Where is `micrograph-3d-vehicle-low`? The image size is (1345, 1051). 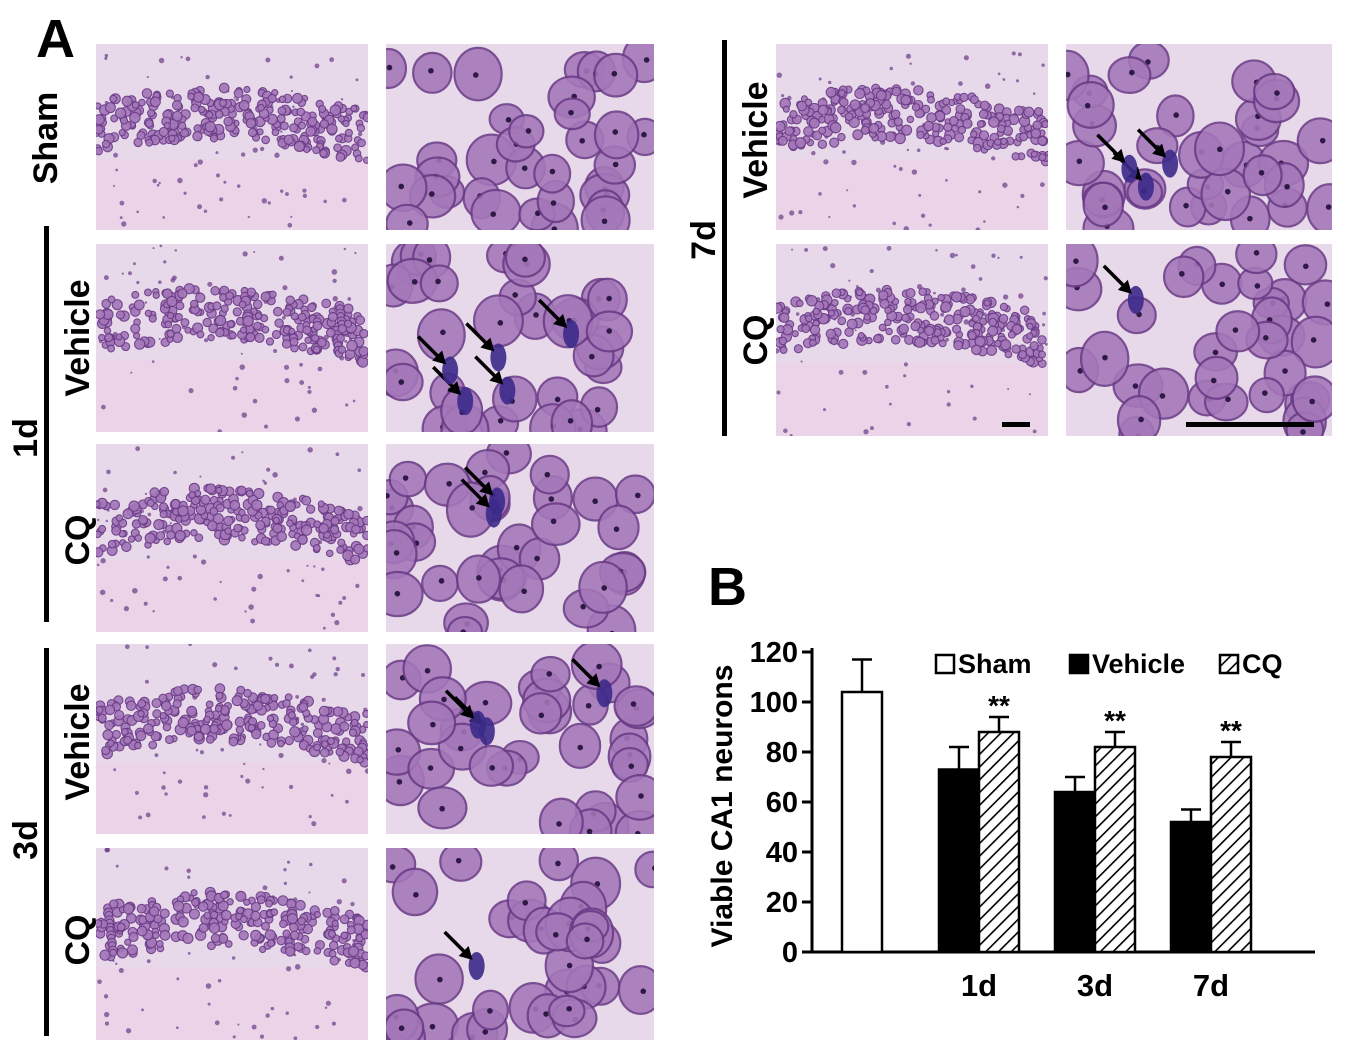 micrograph-3d-vehicle-low is located at coordinates (232, 739).